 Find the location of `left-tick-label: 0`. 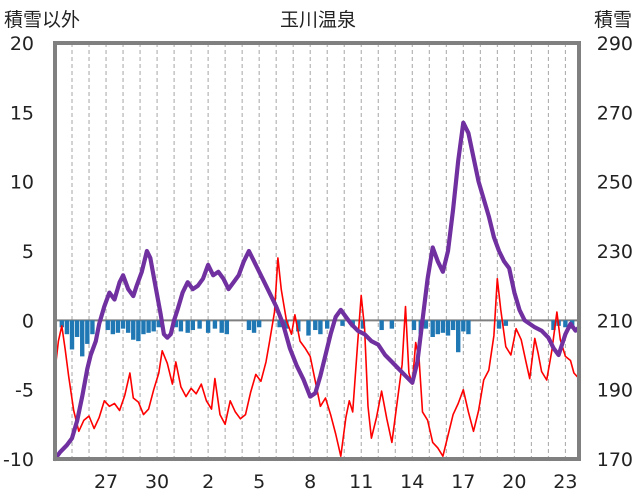

left-tick-label: 0 is located at coordinates (28, 321).